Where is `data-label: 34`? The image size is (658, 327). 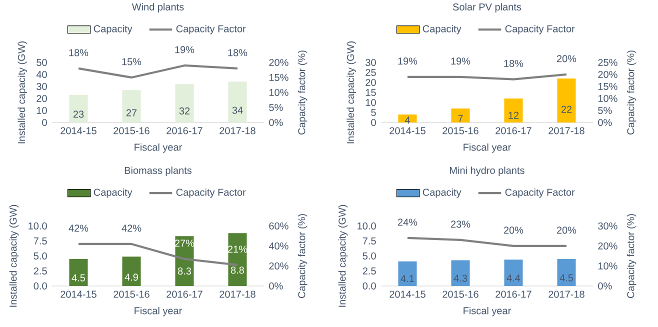
data-label: 34 is located at coordinates (237, 110).